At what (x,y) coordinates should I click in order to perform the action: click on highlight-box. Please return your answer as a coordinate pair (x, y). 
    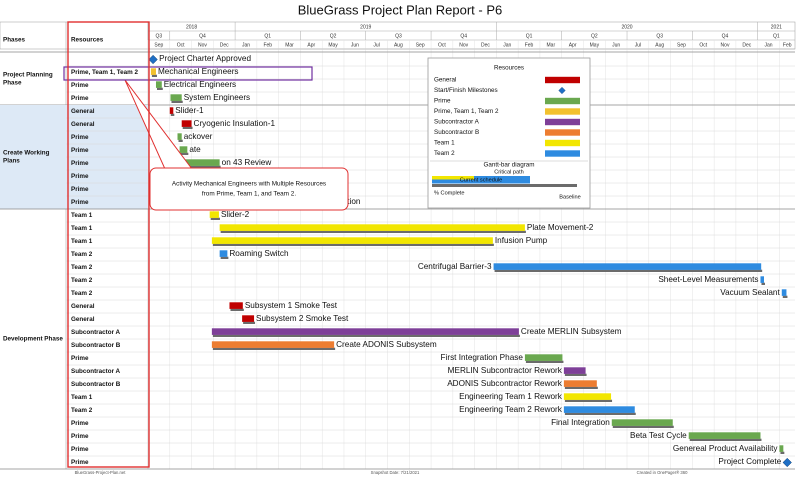
    Looking at the image, I should click on (188, 73).